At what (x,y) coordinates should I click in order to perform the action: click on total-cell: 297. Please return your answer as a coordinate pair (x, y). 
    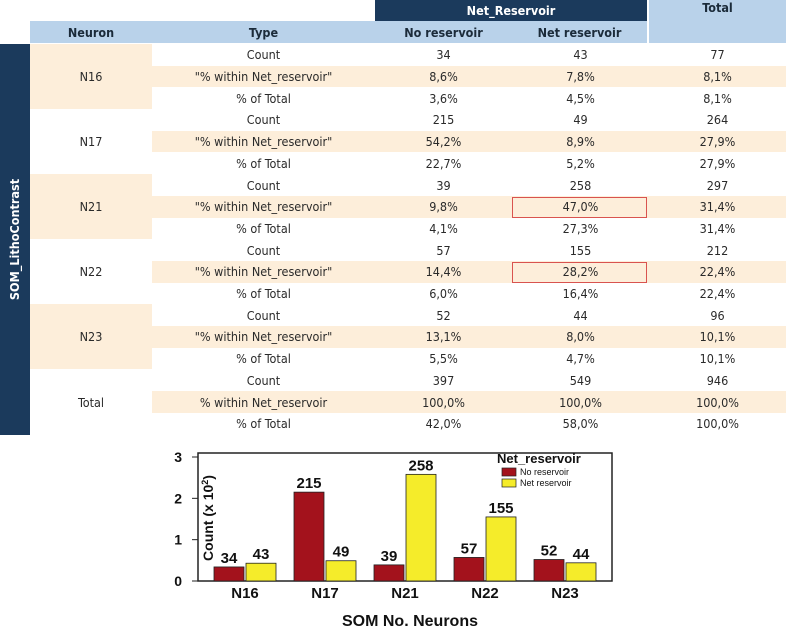
    Looking at the image, I should click on (717, 185).